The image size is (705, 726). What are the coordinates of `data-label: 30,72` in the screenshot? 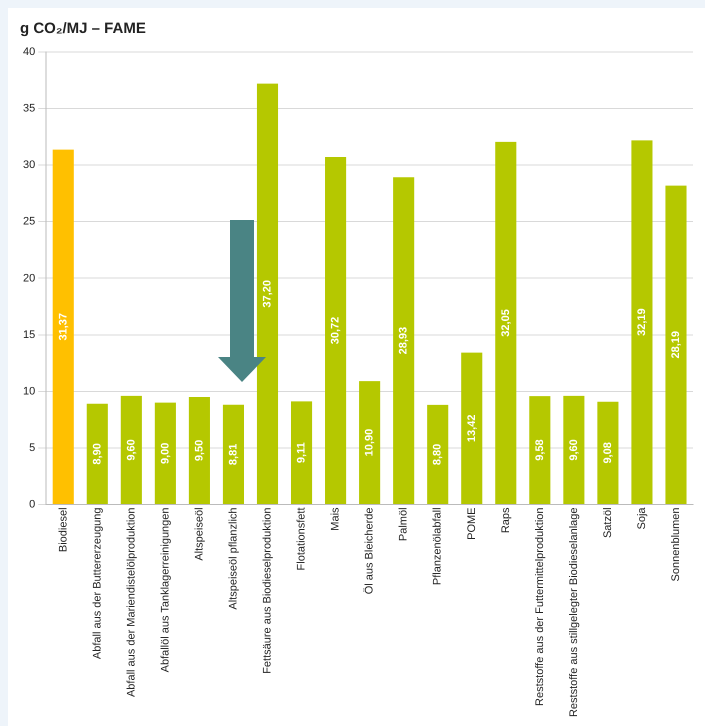 It's located at (336, 330).